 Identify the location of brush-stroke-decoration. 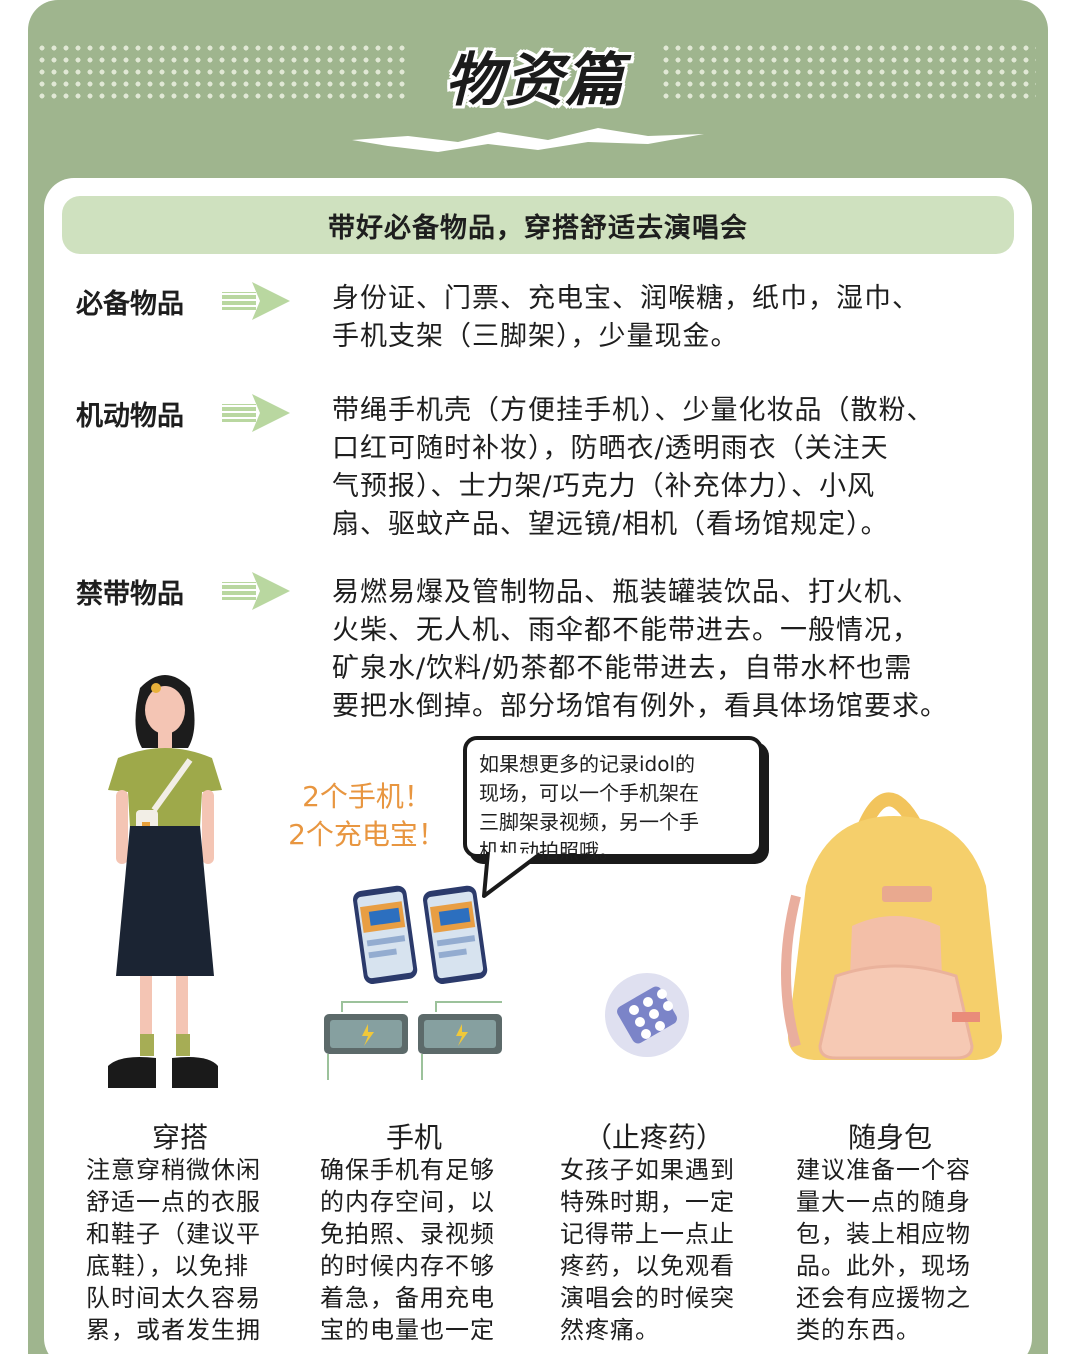
(528, 140).